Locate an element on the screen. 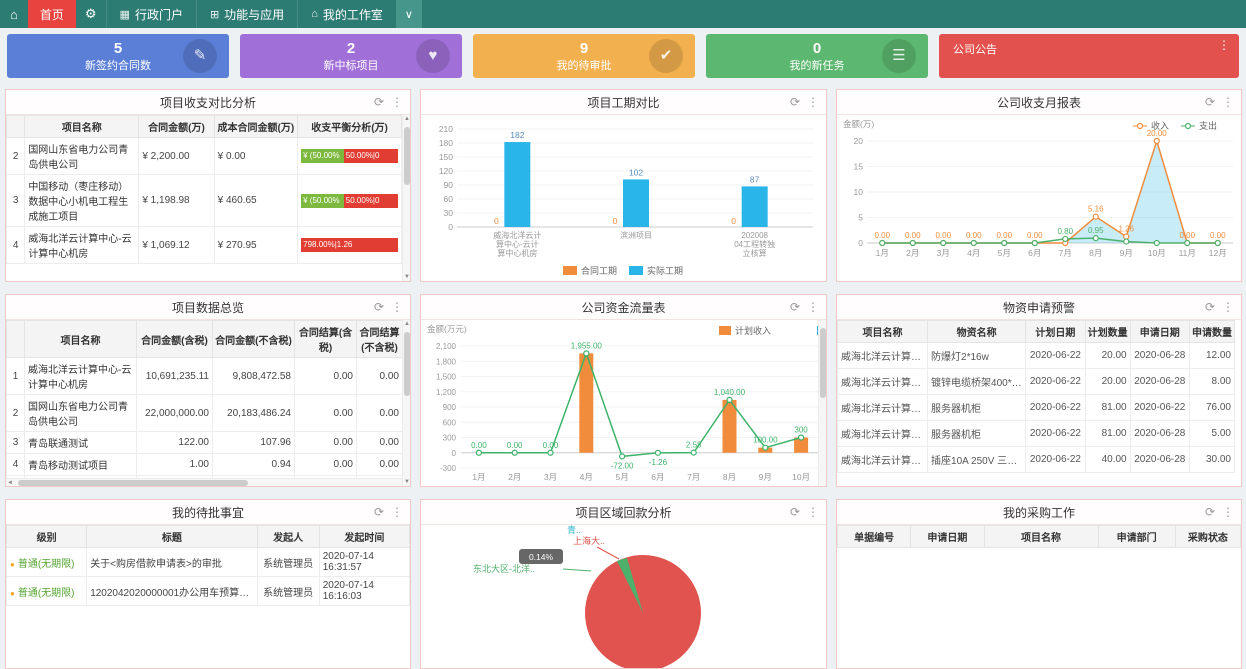 Image resolution: width=1246 pixels, height=669 pixels. nav-item-my-studio: ⌂ 我的工作室 is located at coordinates (346, 14).